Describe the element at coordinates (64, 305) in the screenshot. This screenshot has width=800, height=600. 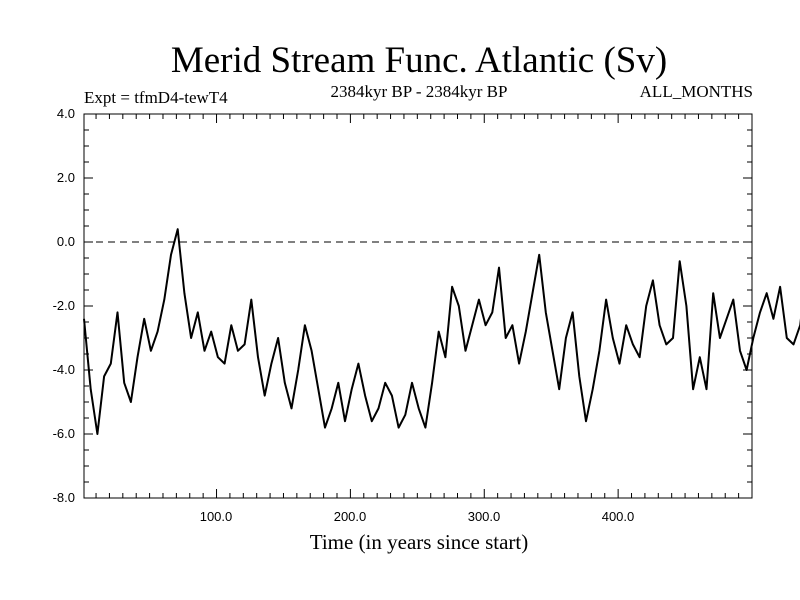
I see `y-tick-label: -2.0` at that location.